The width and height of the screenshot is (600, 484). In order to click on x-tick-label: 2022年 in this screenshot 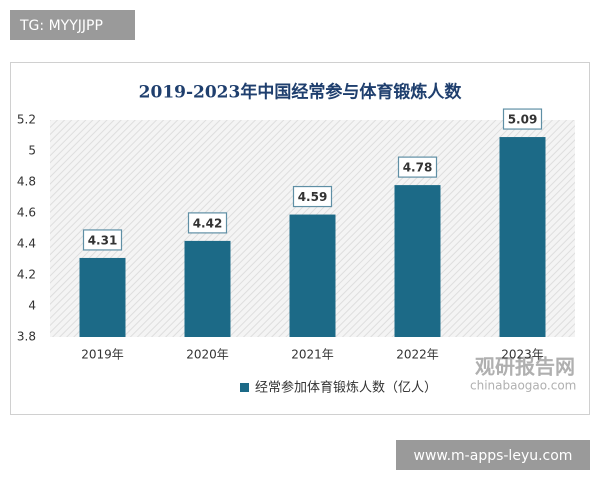, I will do `click(417, 355)`.